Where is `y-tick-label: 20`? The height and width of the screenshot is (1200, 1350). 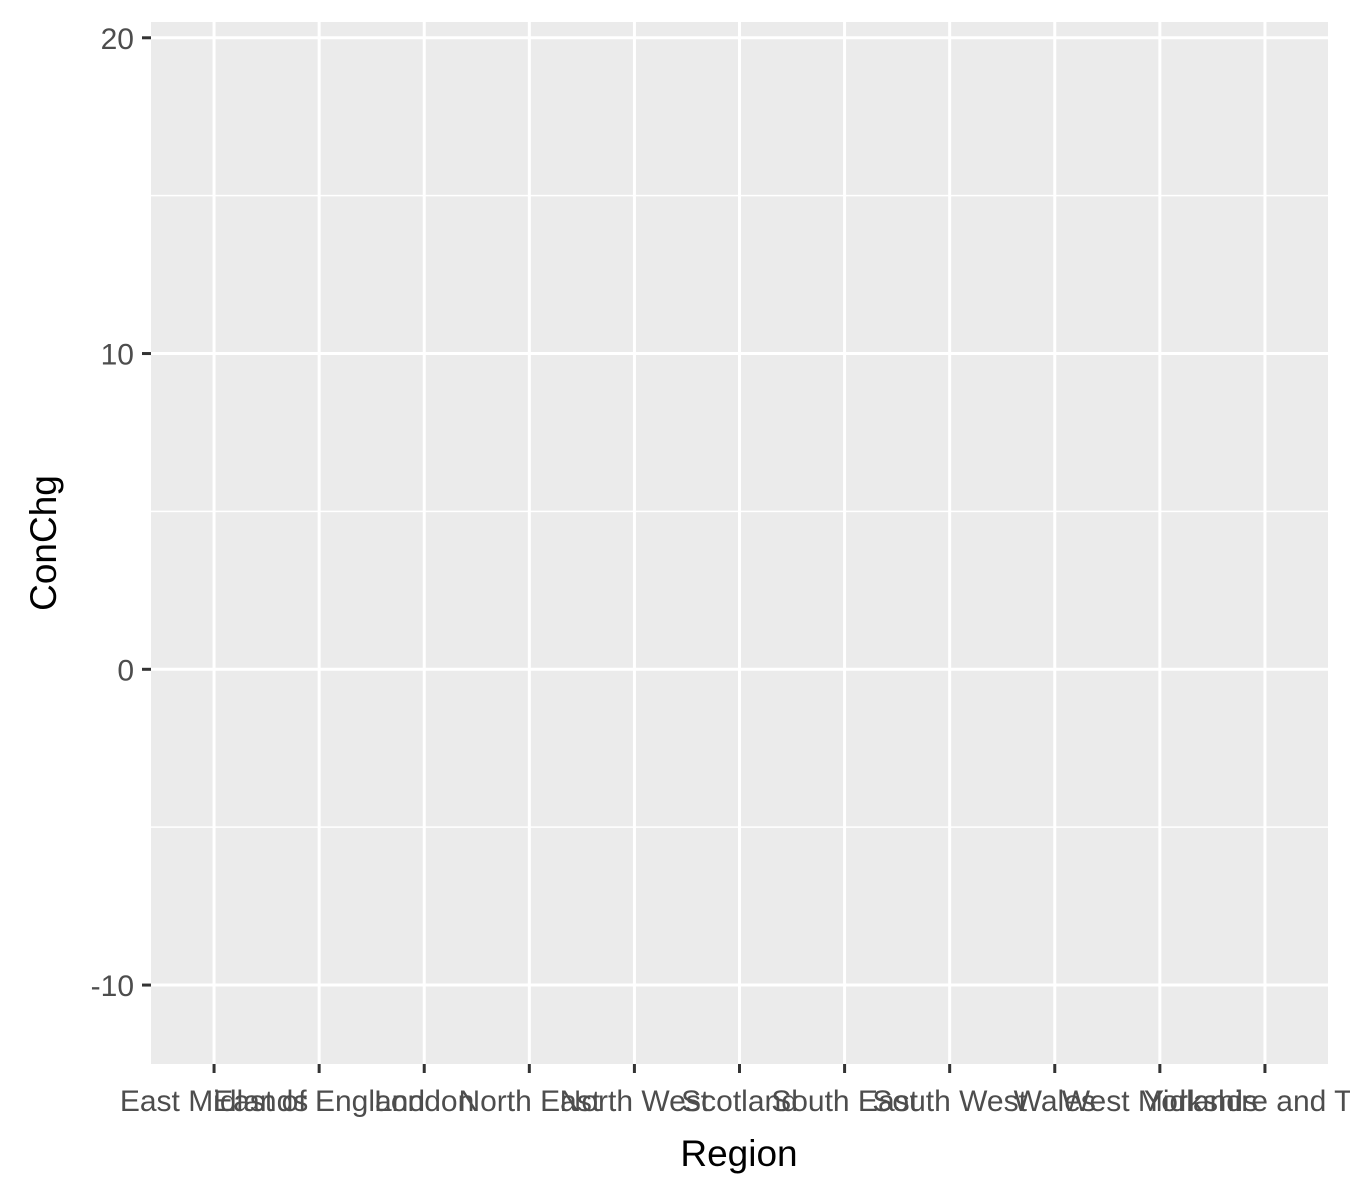
y-tick-label: 20 is located at coordinates (117, 39).